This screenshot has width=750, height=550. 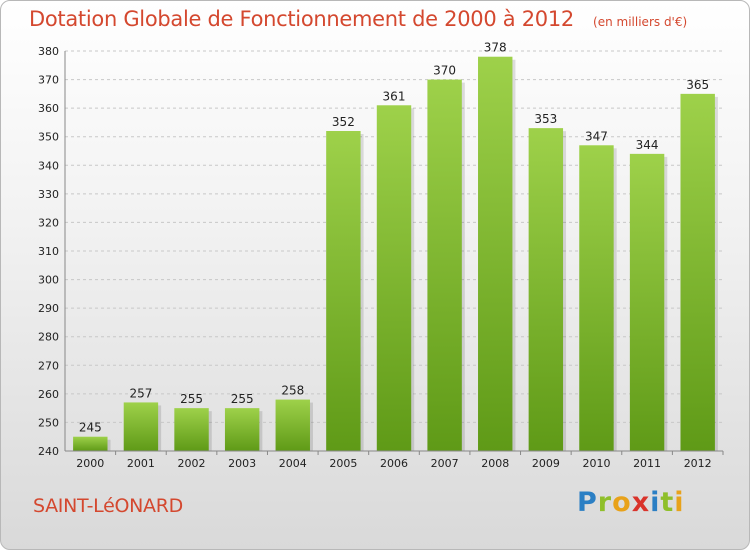 What do you see at coordinates (293, 463) in the screenshot?
I see `x-tick-label: 2004` at bounding box center [293, 463].